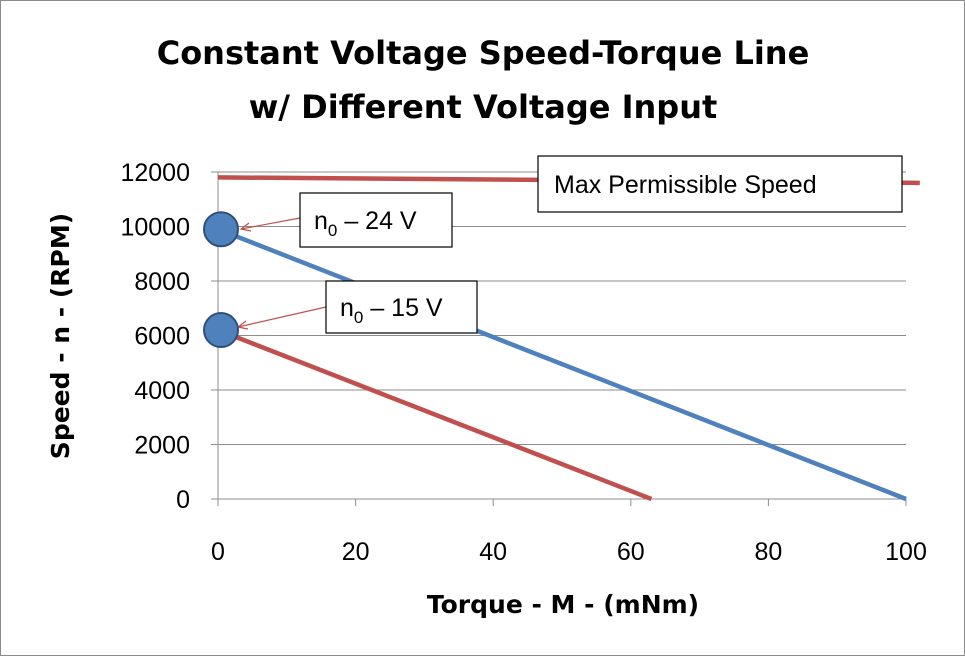 The width and height of the screenshot is (965, 656). I want to click on n0-15v-main: n, so click(347, 308).